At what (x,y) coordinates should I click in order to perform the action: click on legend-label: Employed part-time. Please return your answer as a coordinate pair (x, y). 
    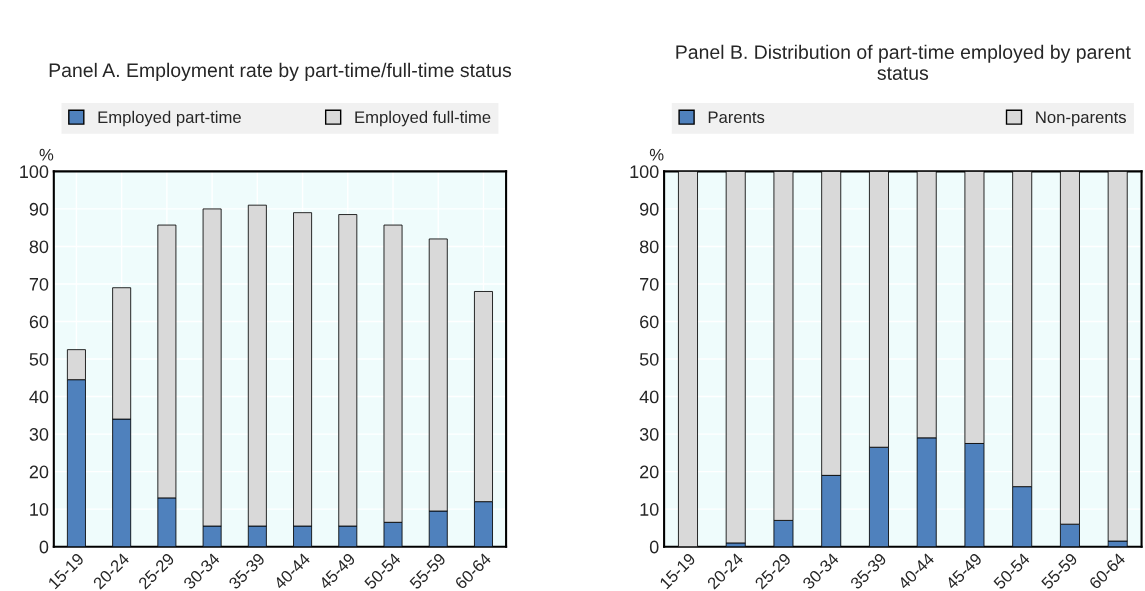
    Looking at the image, I should click on (169, 118).